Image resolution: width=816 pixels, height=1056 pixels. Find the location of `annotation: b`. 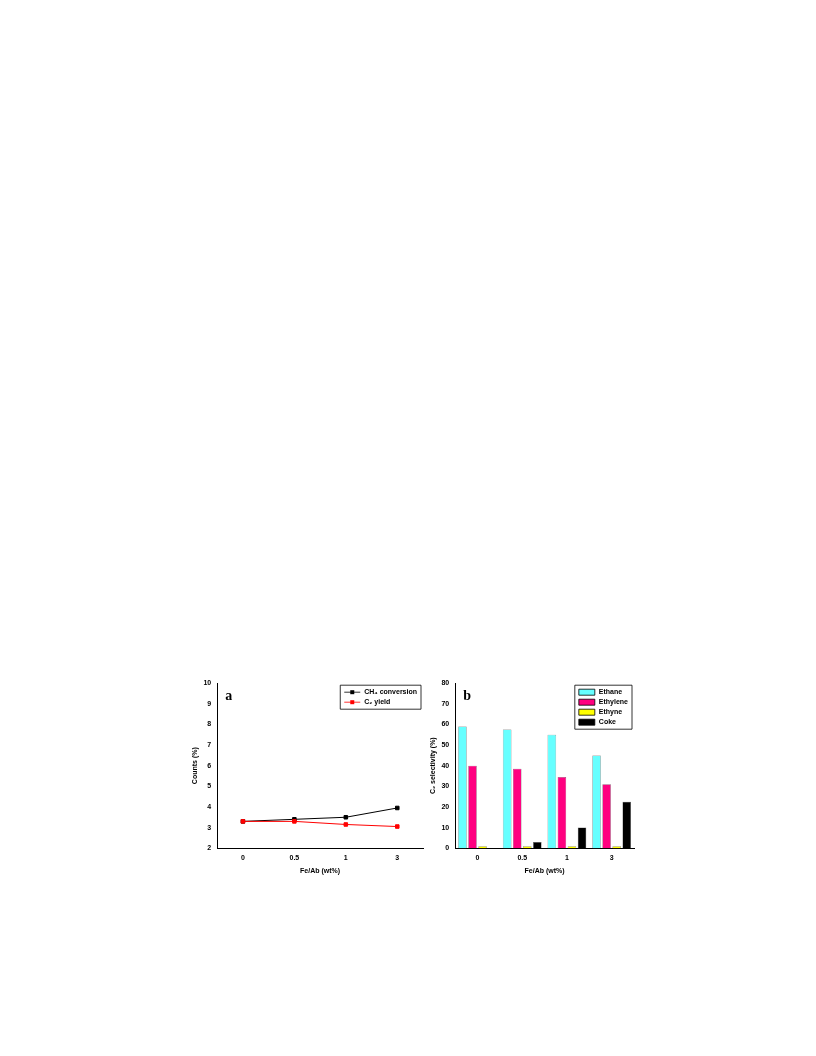

annotation: b is located at coordinates (467, 695).